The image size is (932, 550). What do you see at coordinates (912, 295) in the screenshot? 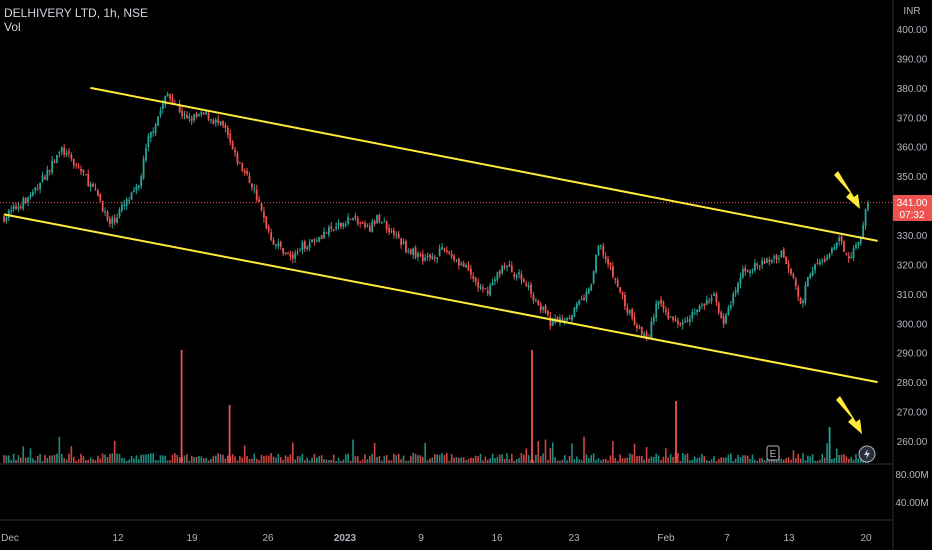
I see `price-tick-label: 310.00` at bounding box center [912, 295].